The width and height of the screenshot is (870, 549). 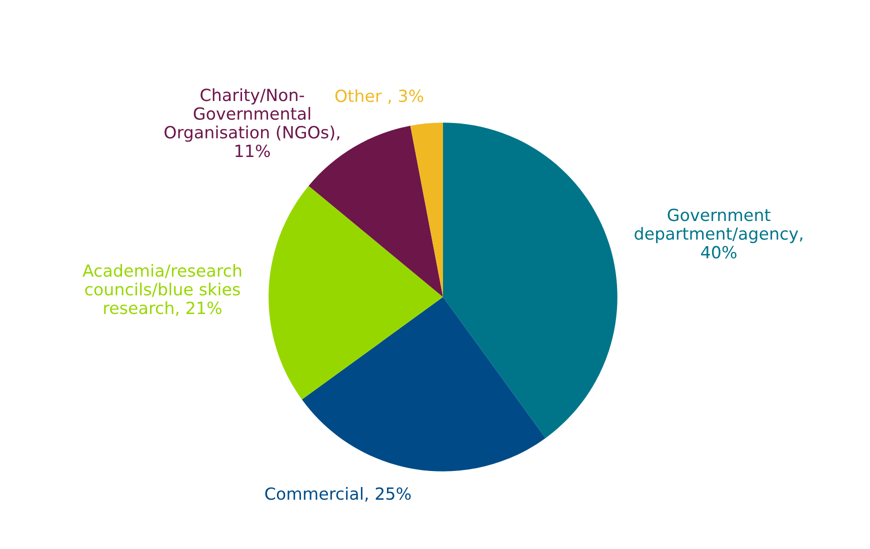 I want to click on slice-label: Commercial, 25%, so click(x=338, y=494).